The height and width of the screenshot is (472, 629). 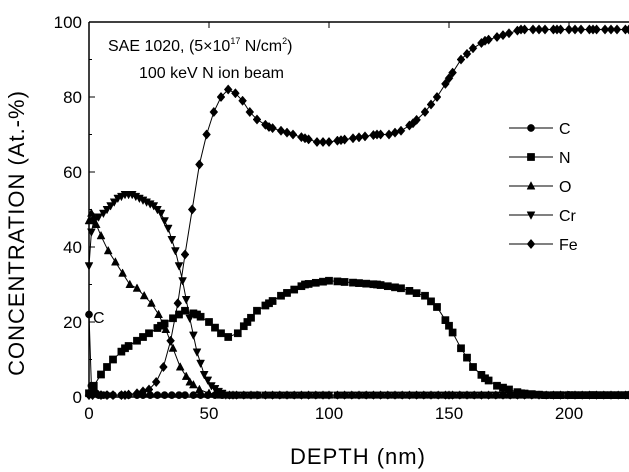 What do you see at coordinates (531, 128) in the screenshot?
I see `legend-marker-c` at bounding box center [531, 128].